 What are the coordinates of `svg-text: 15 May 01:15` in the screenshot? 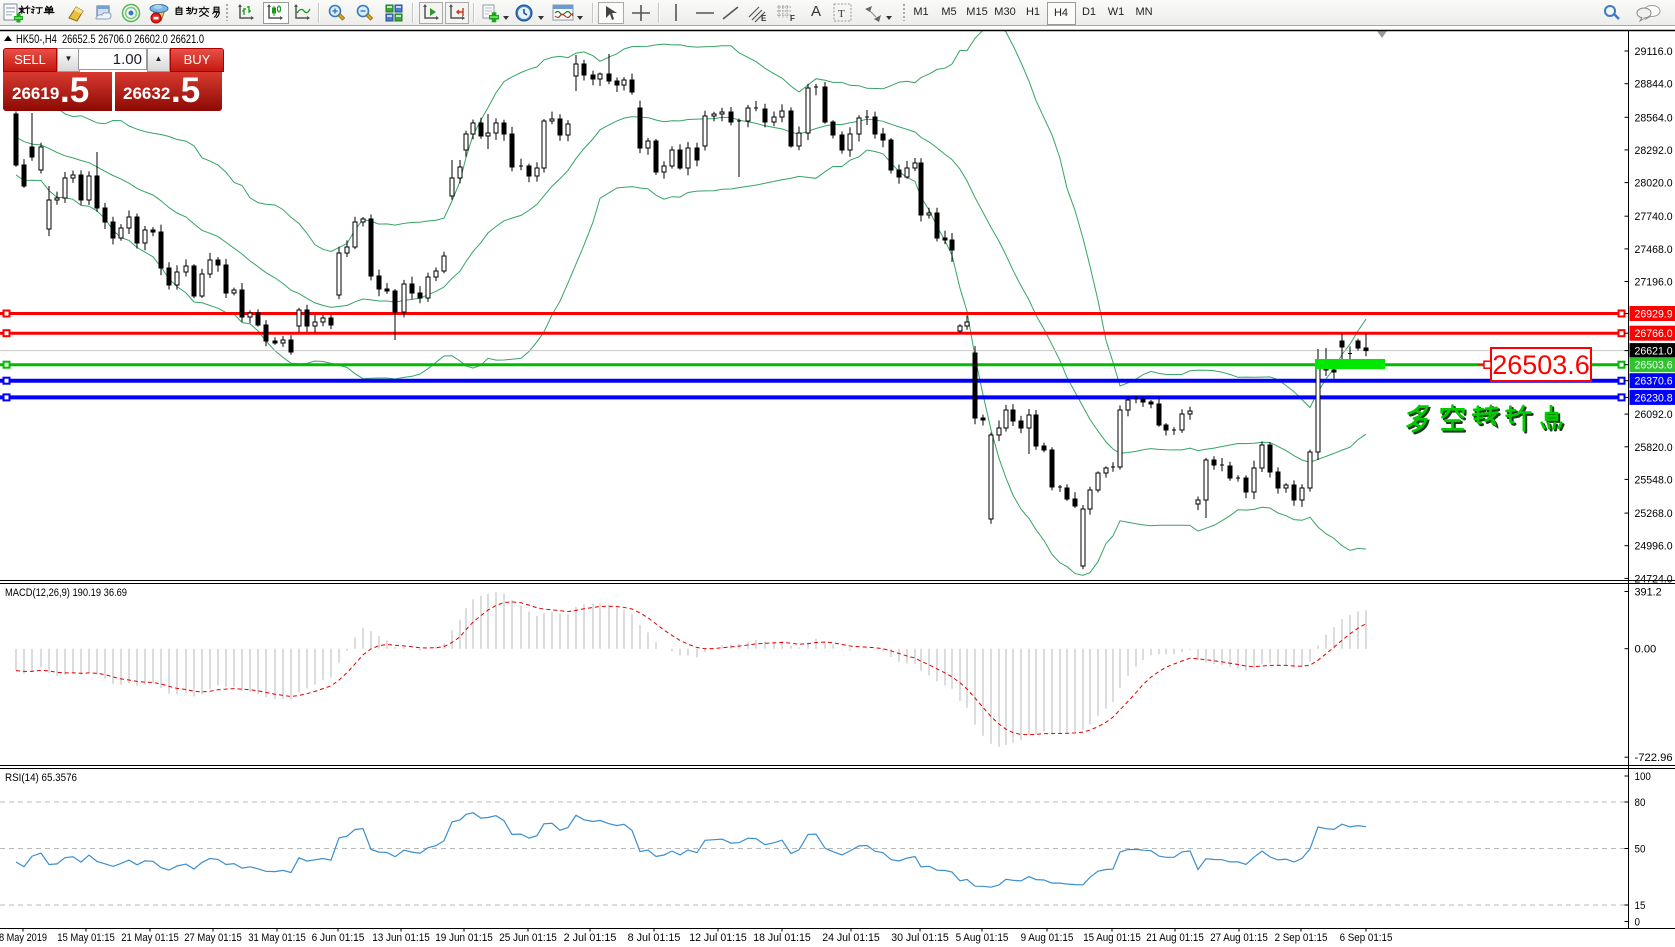 It's located at (86, 938).